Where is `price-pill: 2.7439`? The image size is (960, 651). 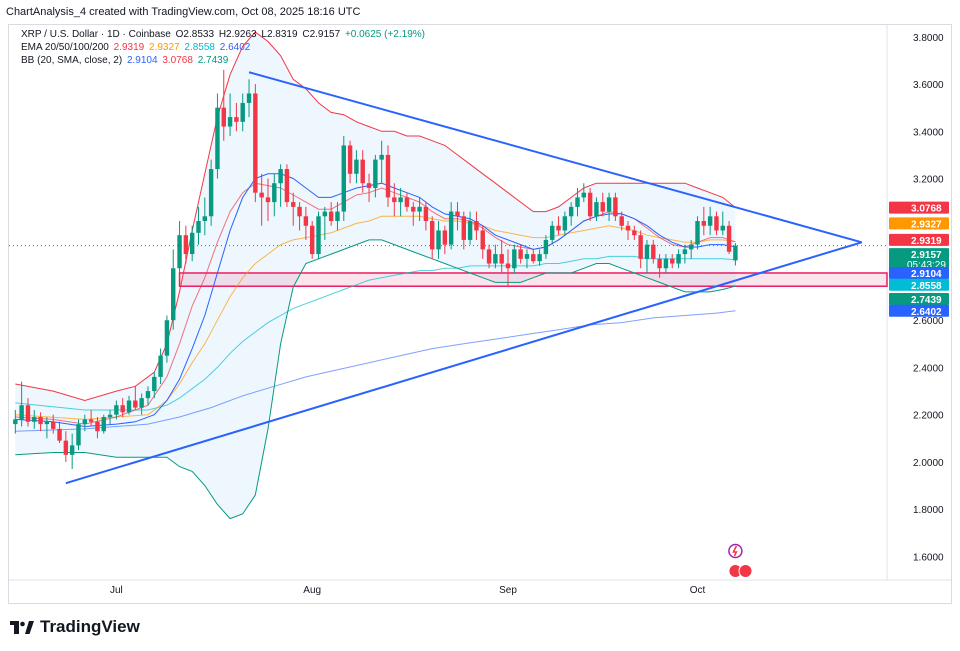
price-pill: 2.7439 is located at coordinates (919, 299).